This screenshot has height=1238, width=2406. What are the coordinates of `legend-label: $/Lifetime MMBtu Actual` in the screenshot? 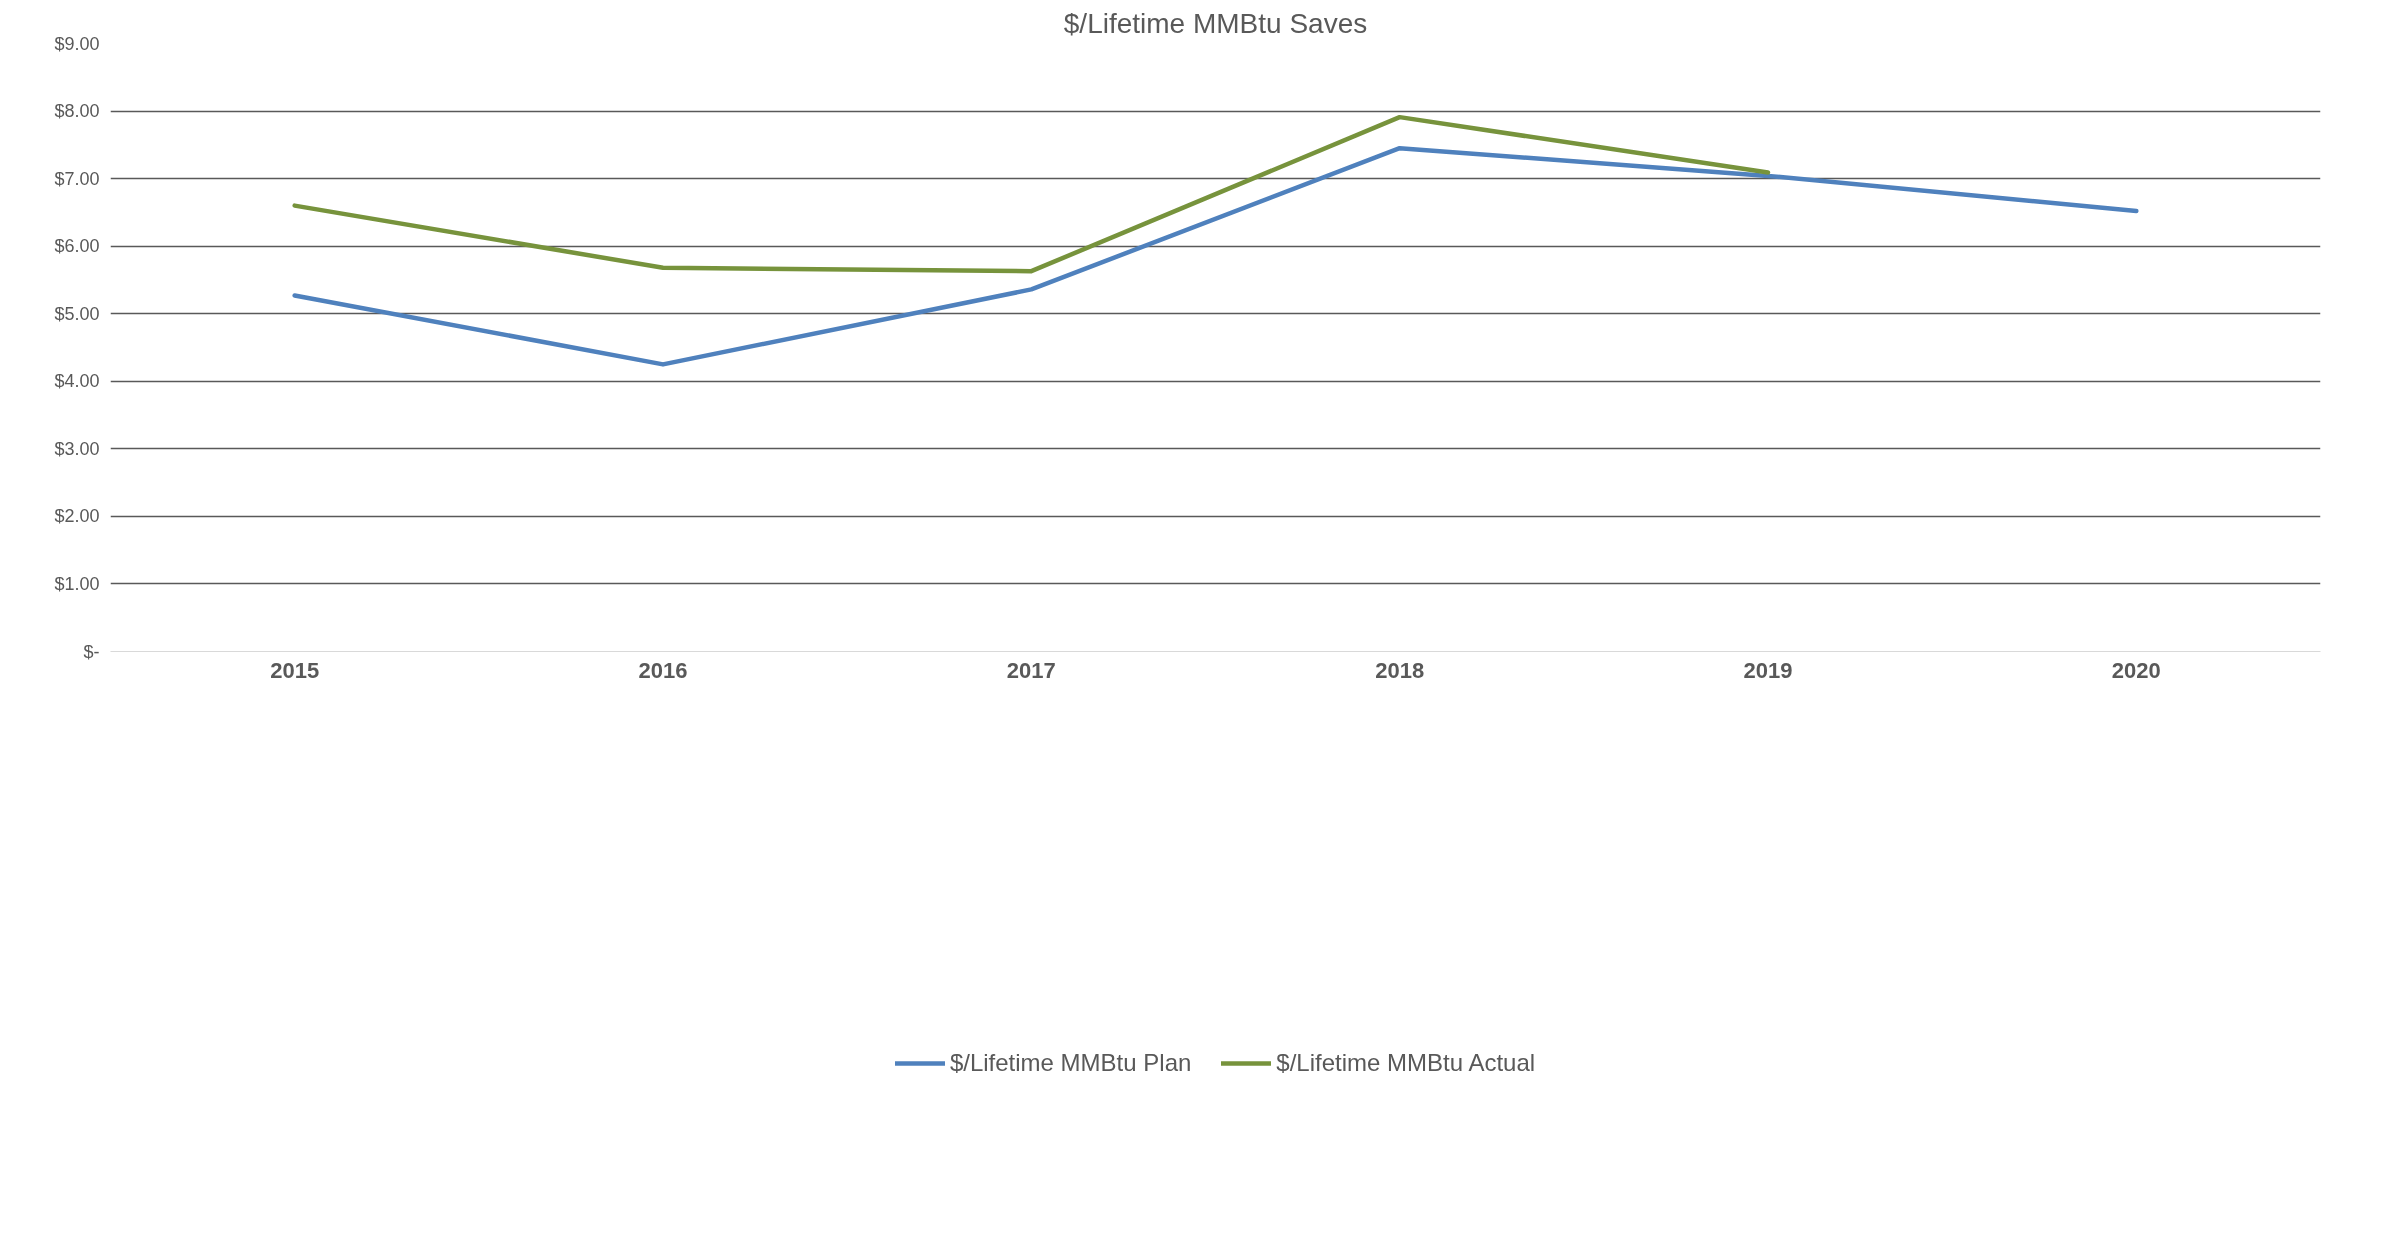 It's located at (1406, 1063).